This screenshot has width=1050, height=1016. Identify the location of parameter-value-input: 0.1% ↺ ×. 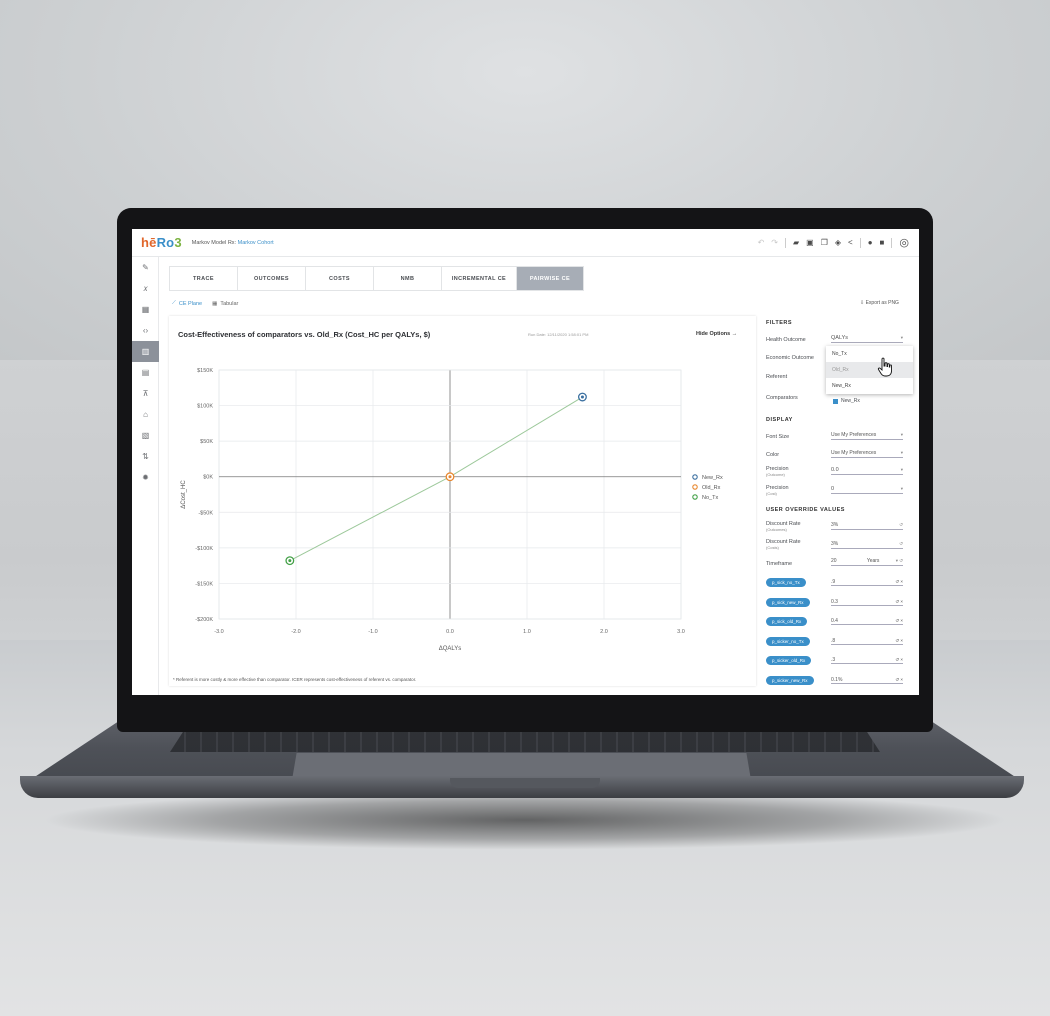
(867, 680).